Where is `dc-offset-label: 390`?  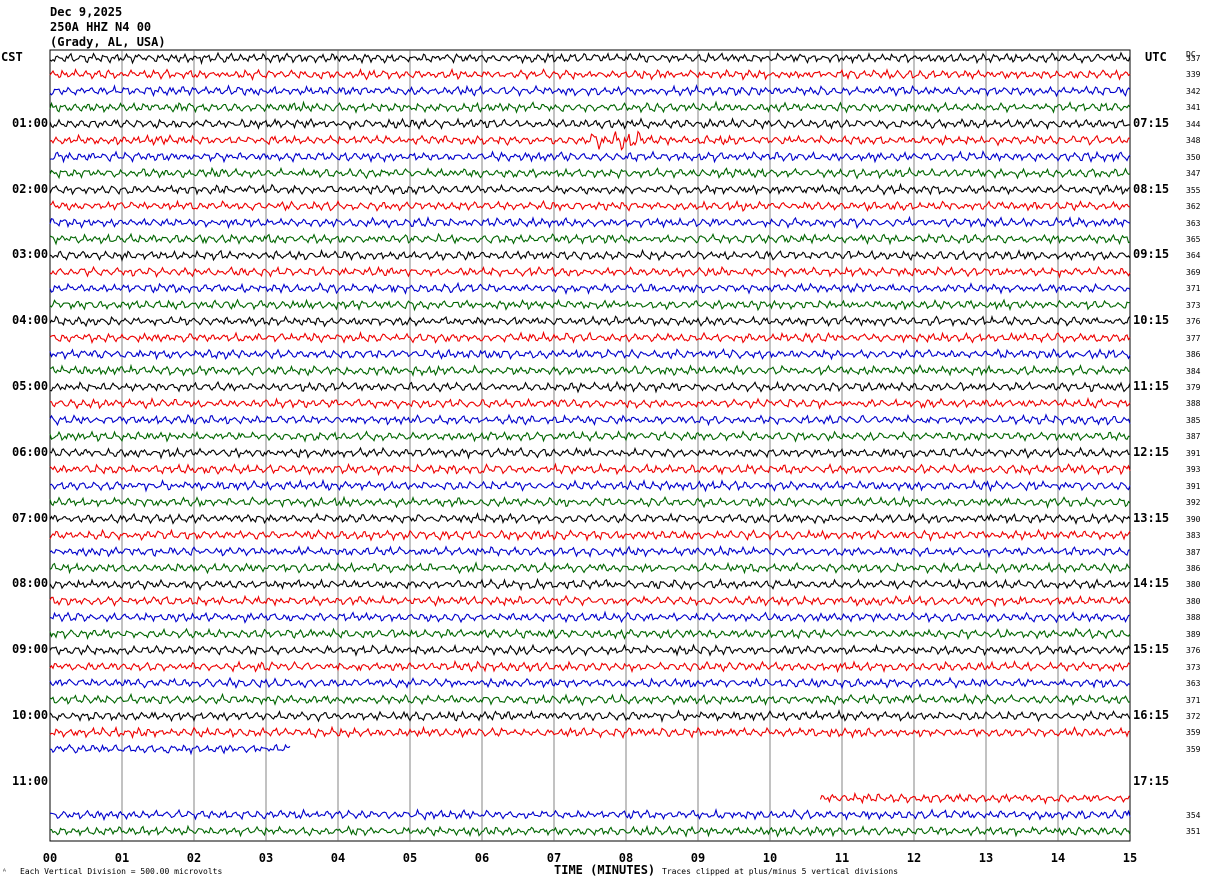
dc-offset-label: 390 is located at coordinates (1193, 519).